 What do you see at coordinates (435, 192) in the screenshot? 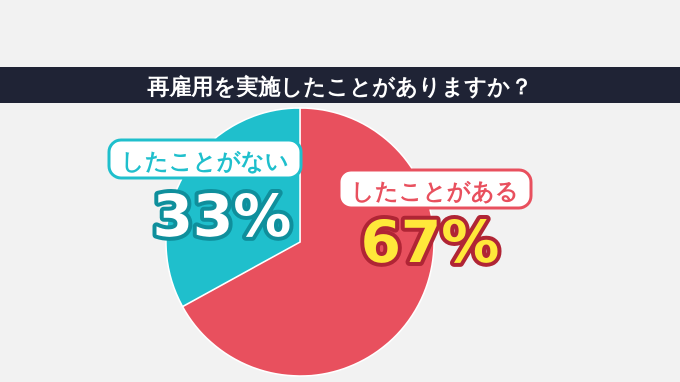
I see `slice-label: したことがある` at bounding box center [435, 192].